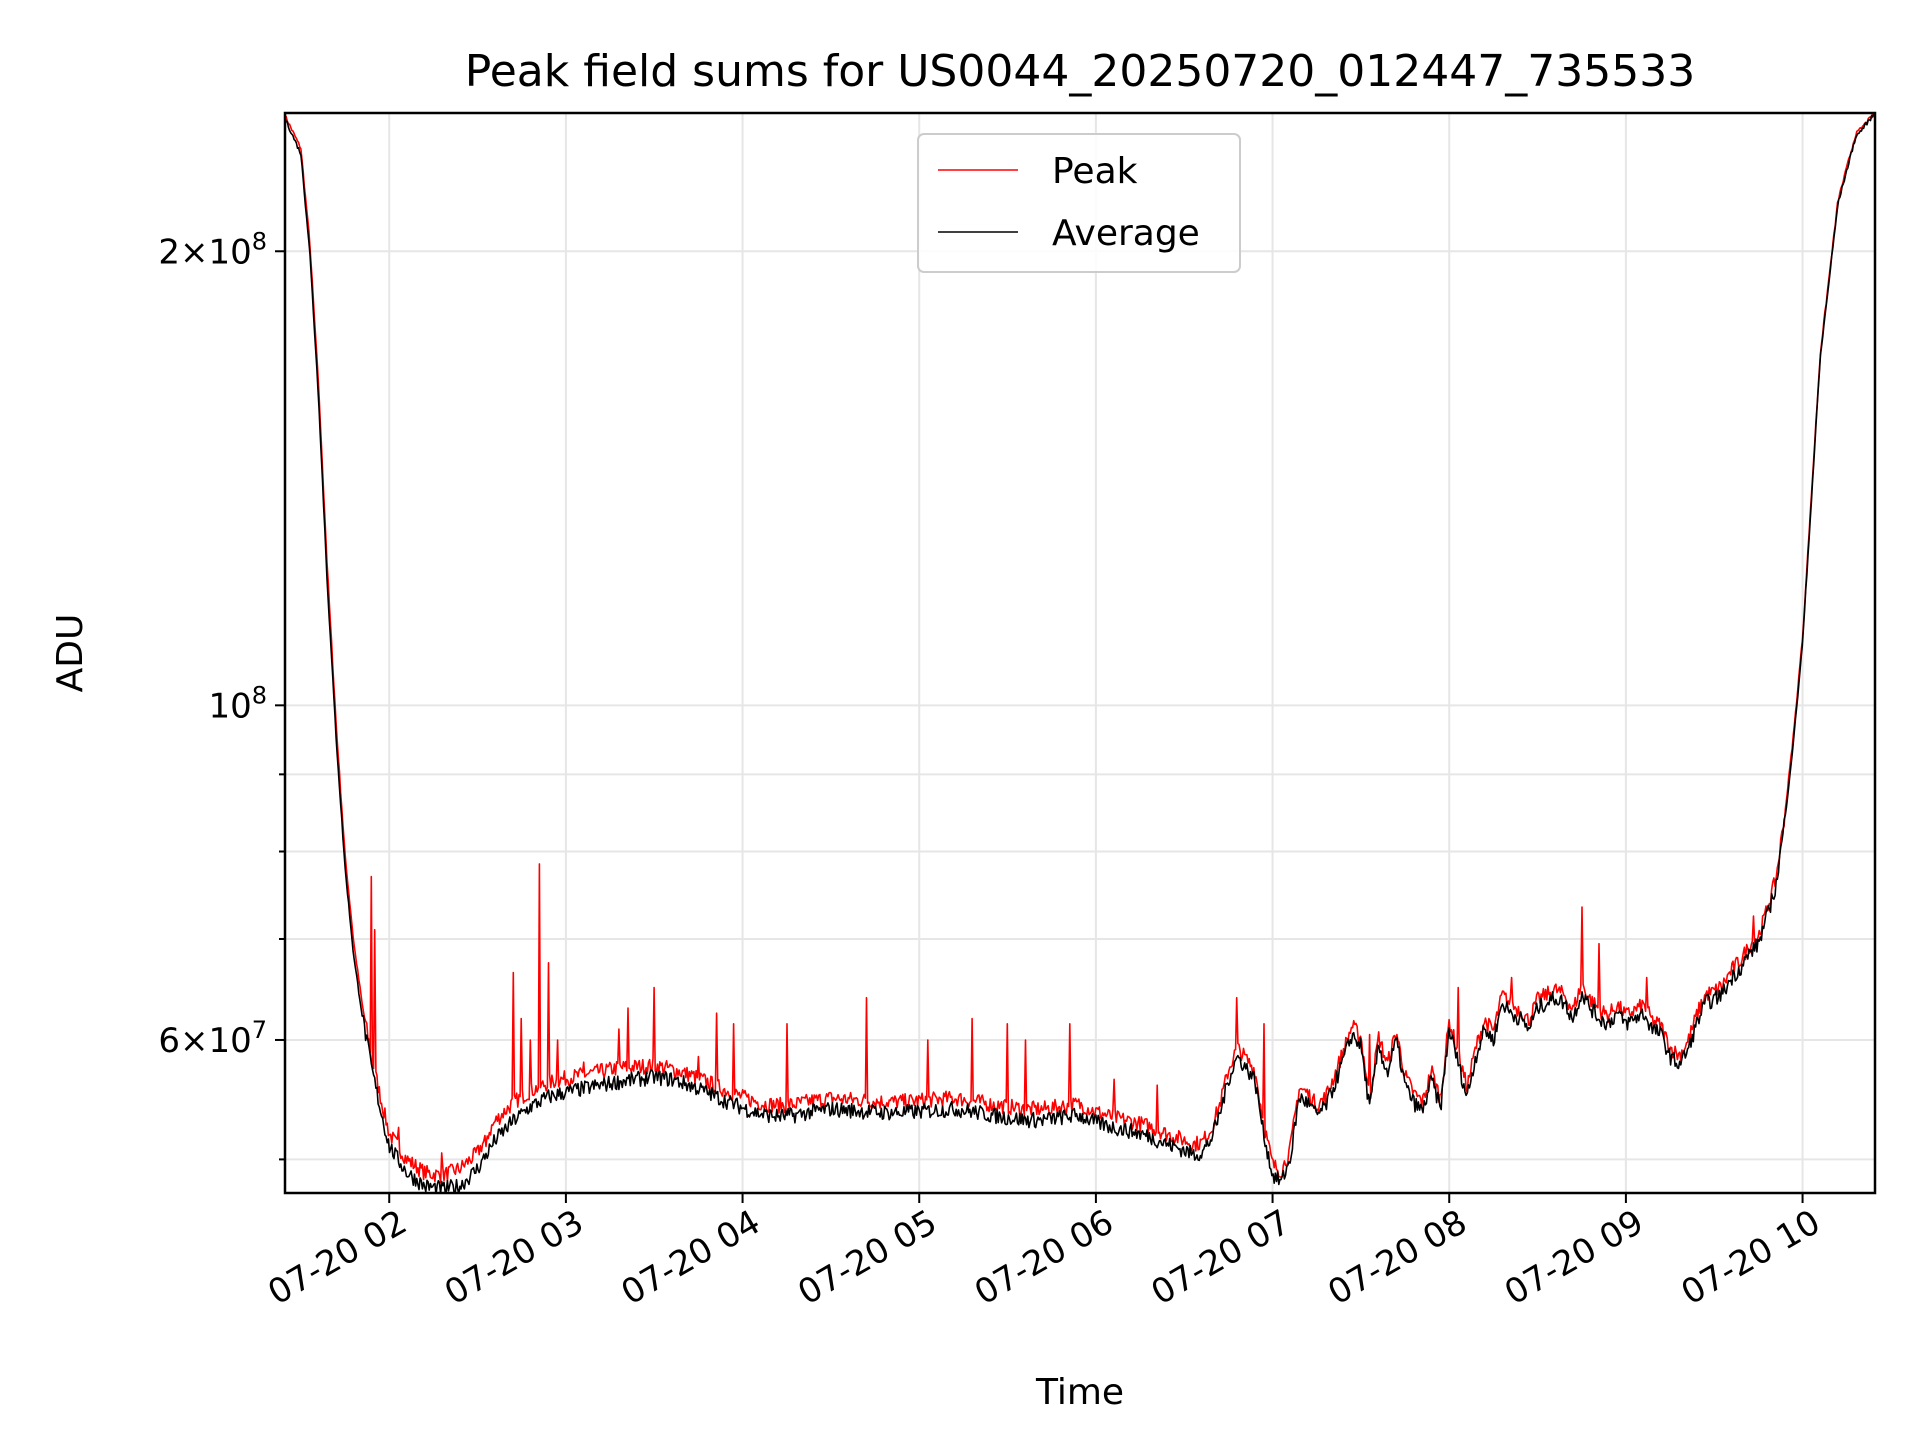  I want to click on y-axis-label: ADU, so click(70, 653).